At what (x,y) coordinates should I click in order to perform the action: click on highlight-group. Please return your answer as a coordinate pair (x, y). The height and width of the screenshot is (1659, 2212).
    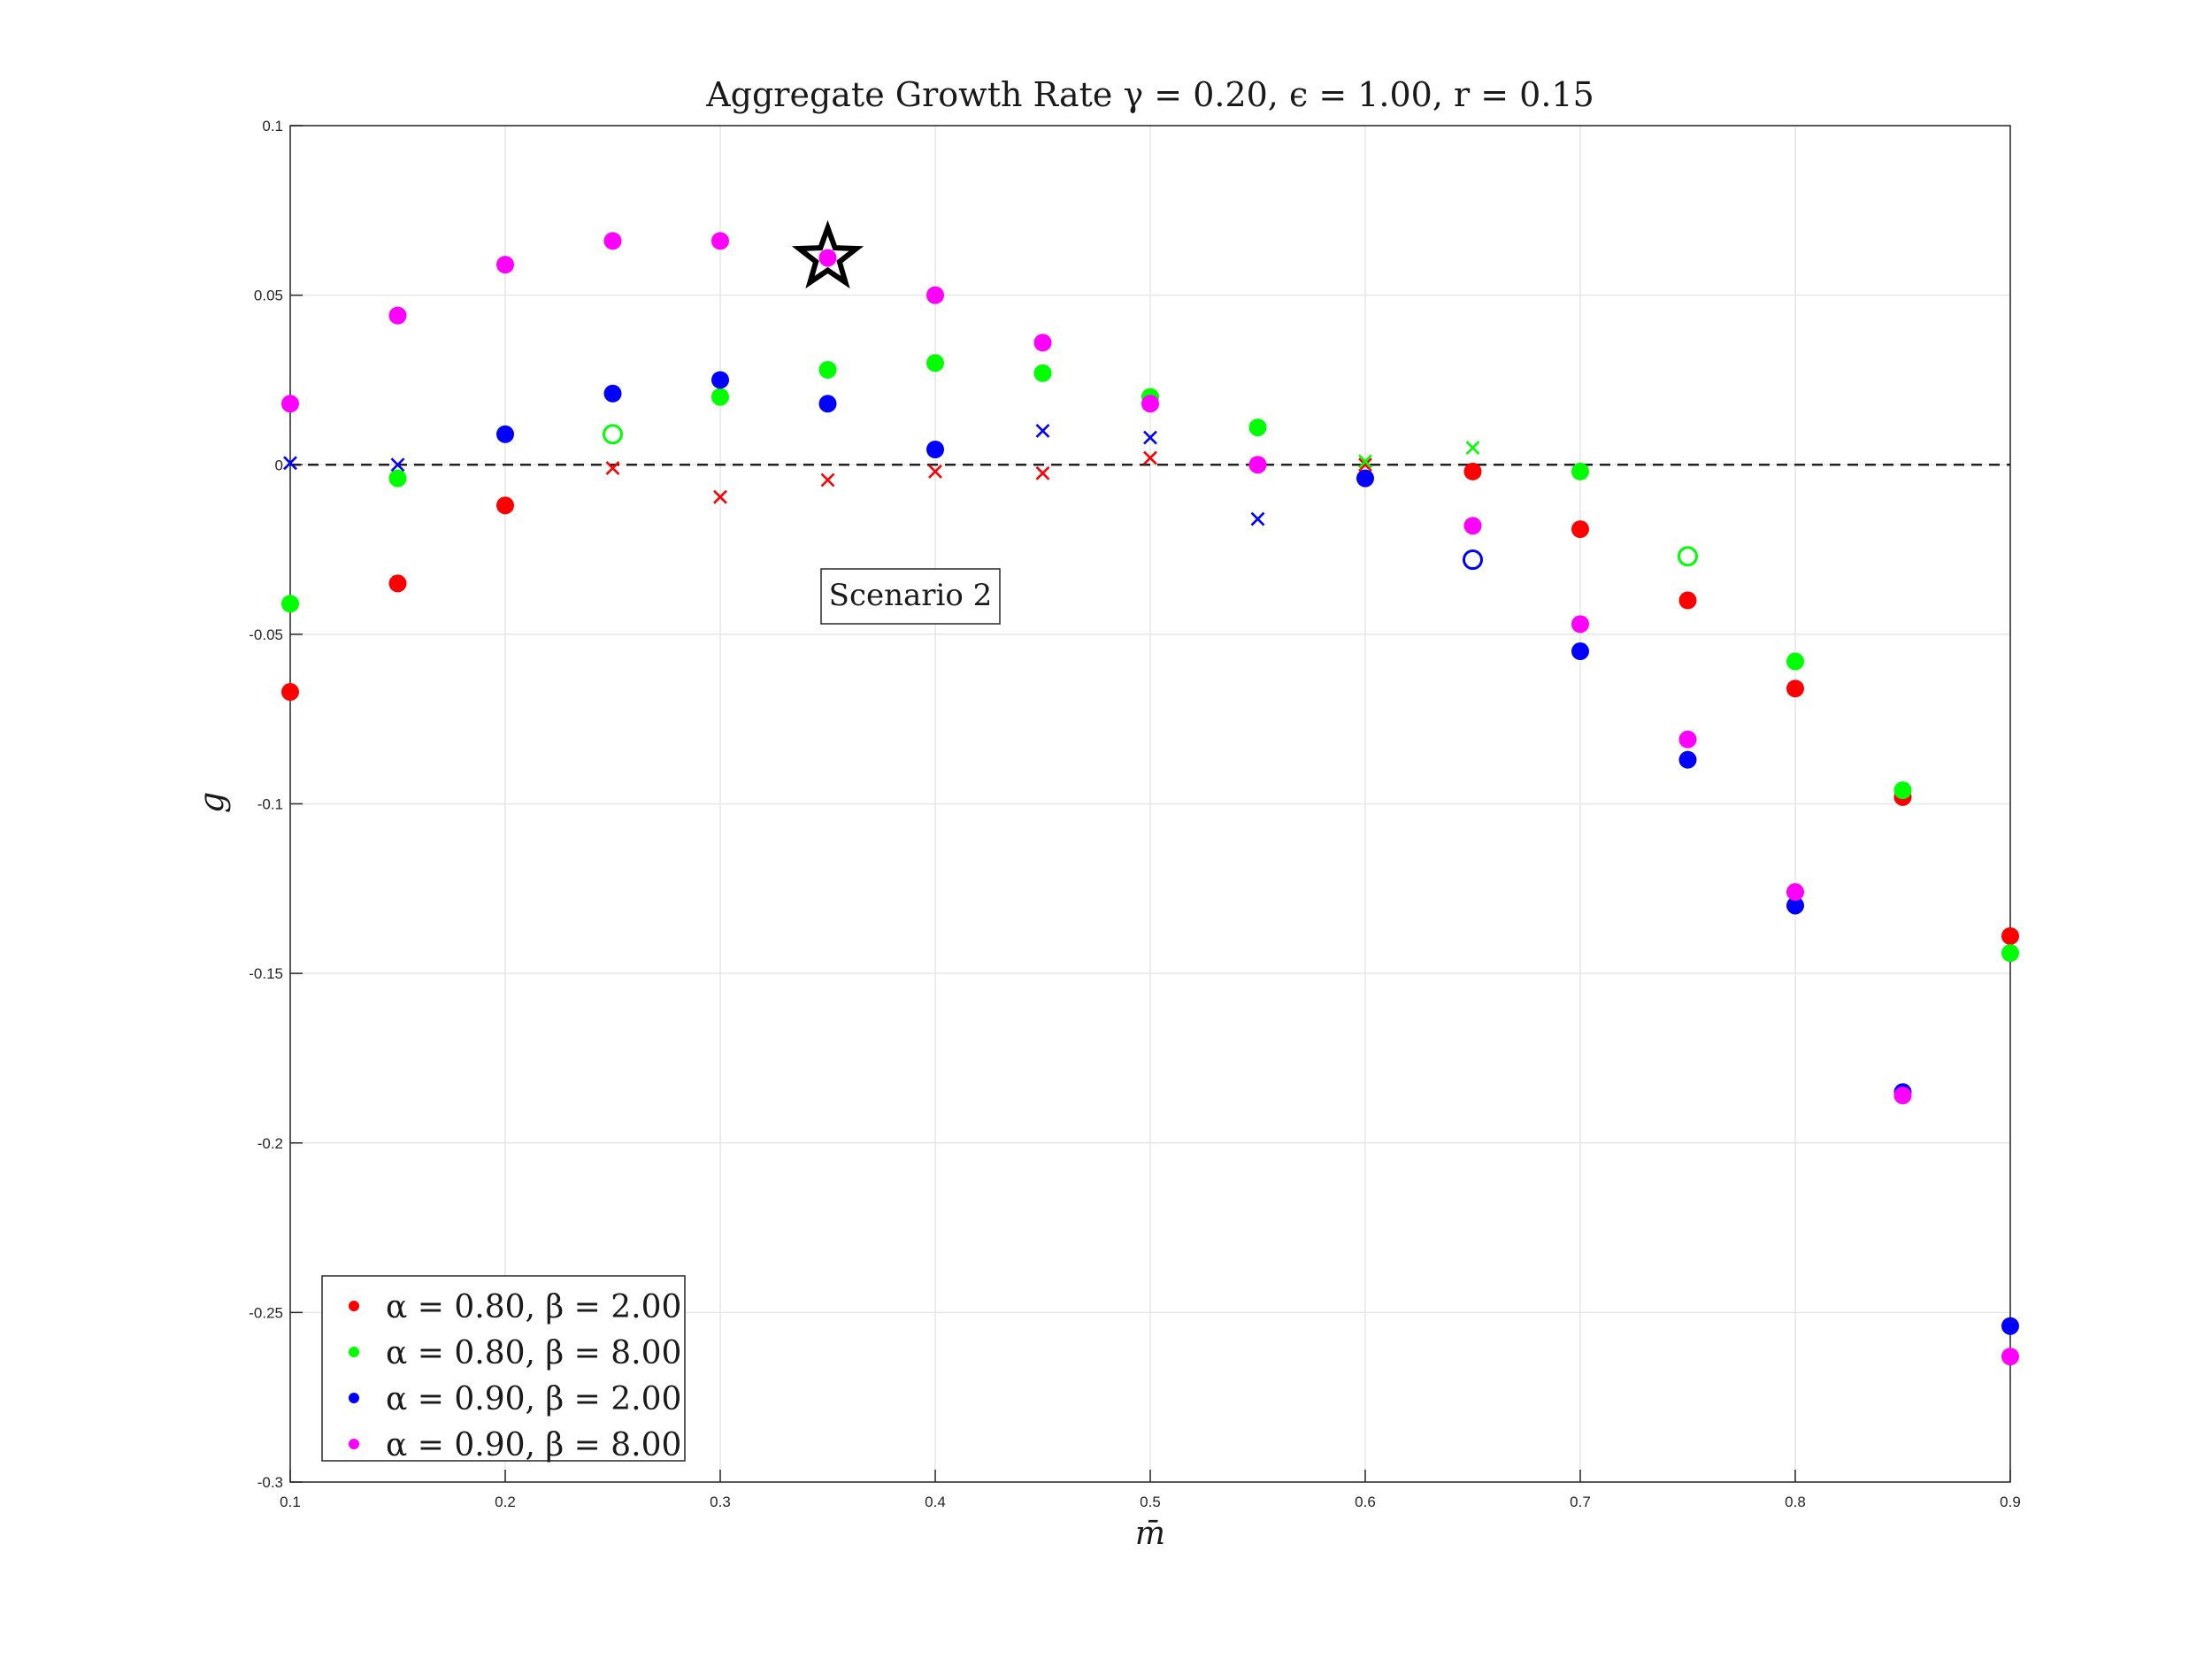
    Looking at the image, I should click on (827, 254).